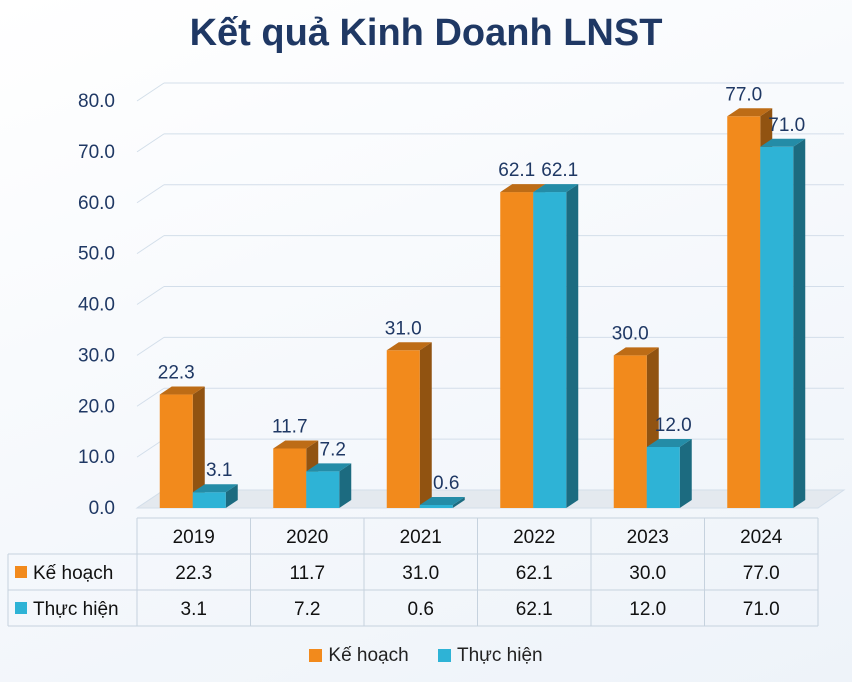 The height and width of the screenshot is (682, 852). I want to click on bar-thuc-hien-2023, so click(669, 473).